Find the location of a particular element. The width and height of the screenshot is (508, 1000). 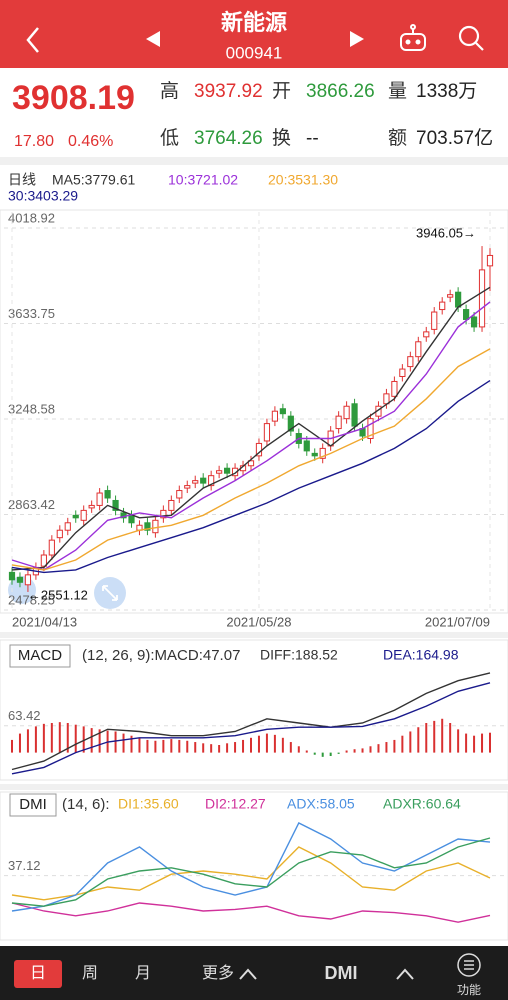

toolbar is located at coordinates (254, 973).